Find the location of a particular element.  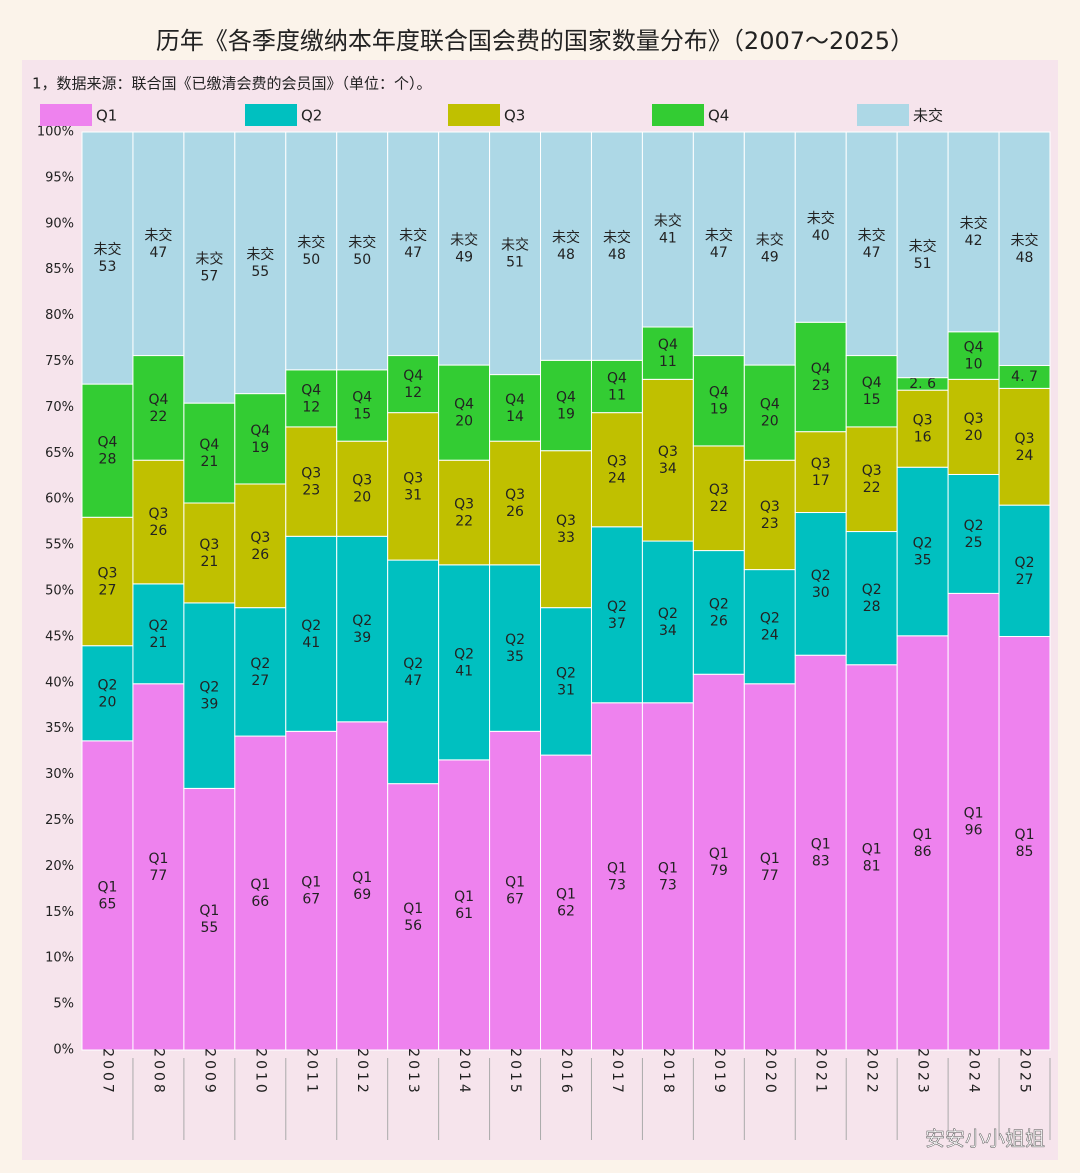

data-label: 86 is located at coordinates (923, 852).